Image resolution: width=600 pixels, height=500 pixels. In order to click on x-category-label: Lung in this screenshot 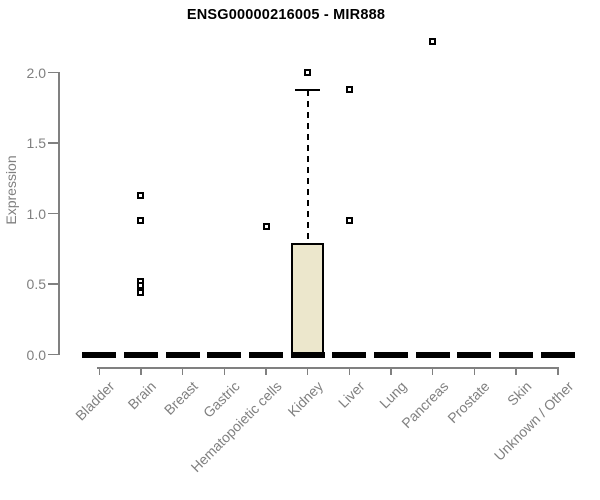, I will do `click(393, 395)`.